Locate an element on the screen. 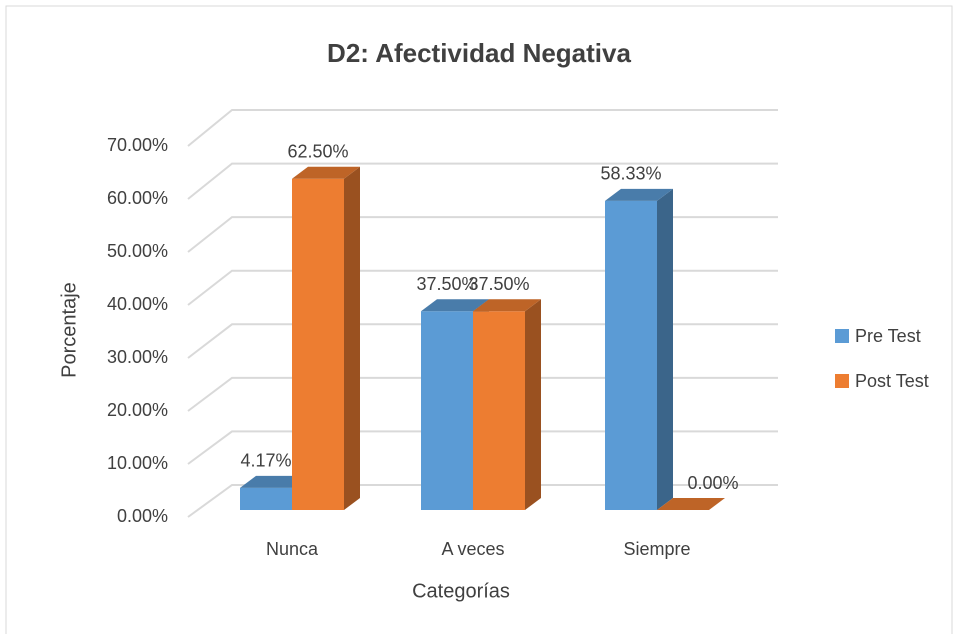 The image size is (958, 639). x-tick-label: Nunca is located at coordinates (292, 549).